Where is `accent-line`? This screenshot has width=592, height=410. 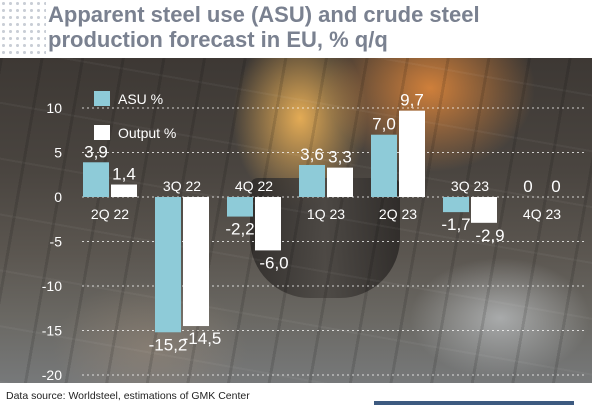
accent-line is located at coordinates (474, 403).